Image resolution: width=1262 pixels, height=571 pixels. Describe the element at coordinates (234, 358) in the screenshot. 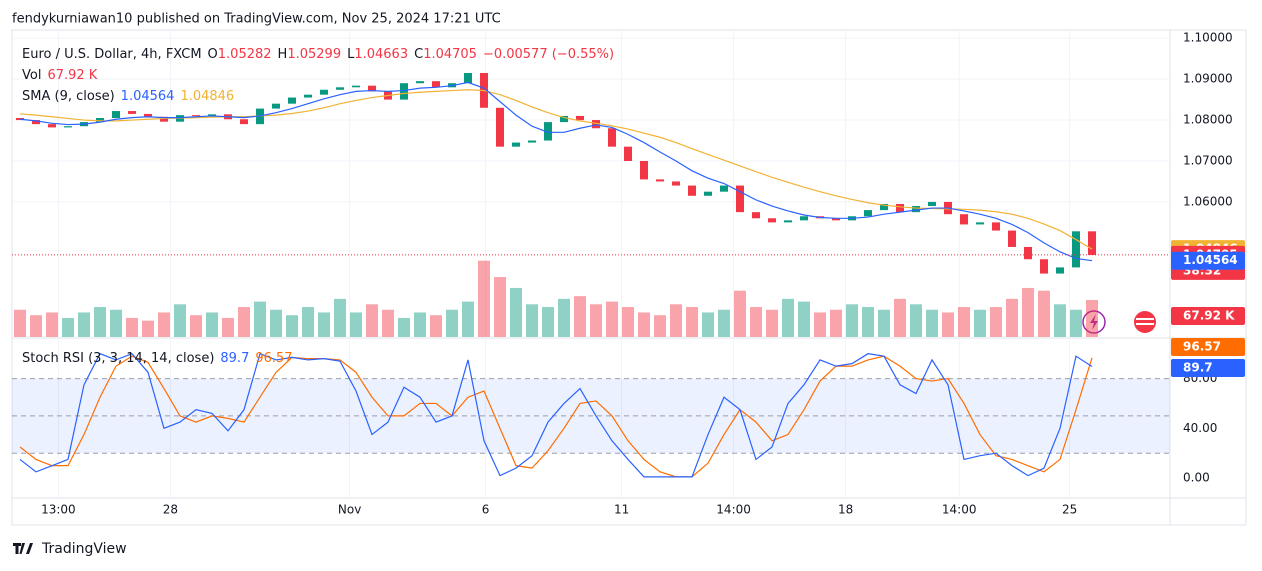

I see `legend-item: 89.7` at that location.